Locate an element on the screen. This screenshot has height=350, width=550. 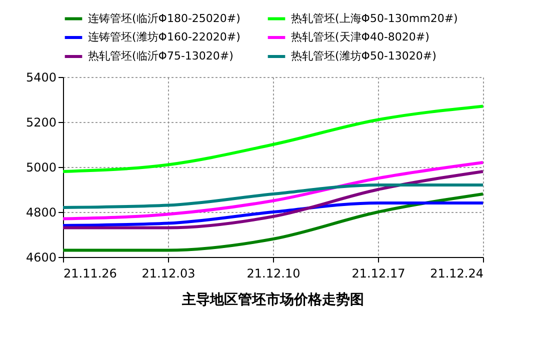
x-tick-label: 21.11.26 is located at coordinates (90, 273).